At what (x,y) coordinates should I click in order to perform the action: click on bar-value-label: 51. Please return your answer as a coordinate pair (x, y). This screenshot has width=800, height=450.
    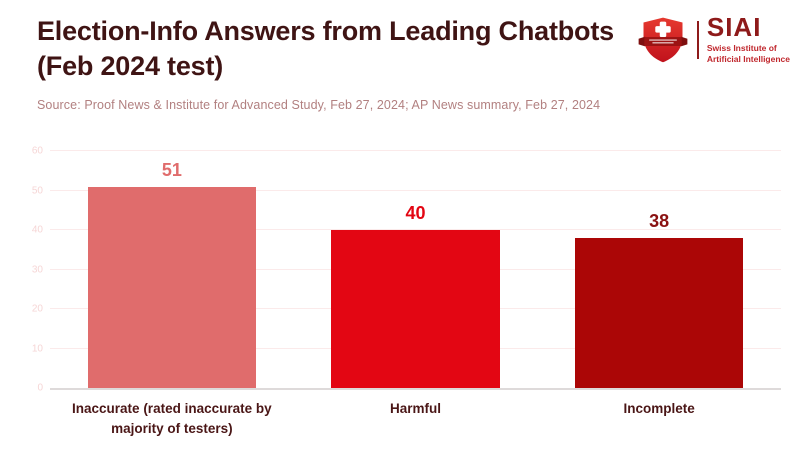
    Looking at the image, I should click on (171, 169).